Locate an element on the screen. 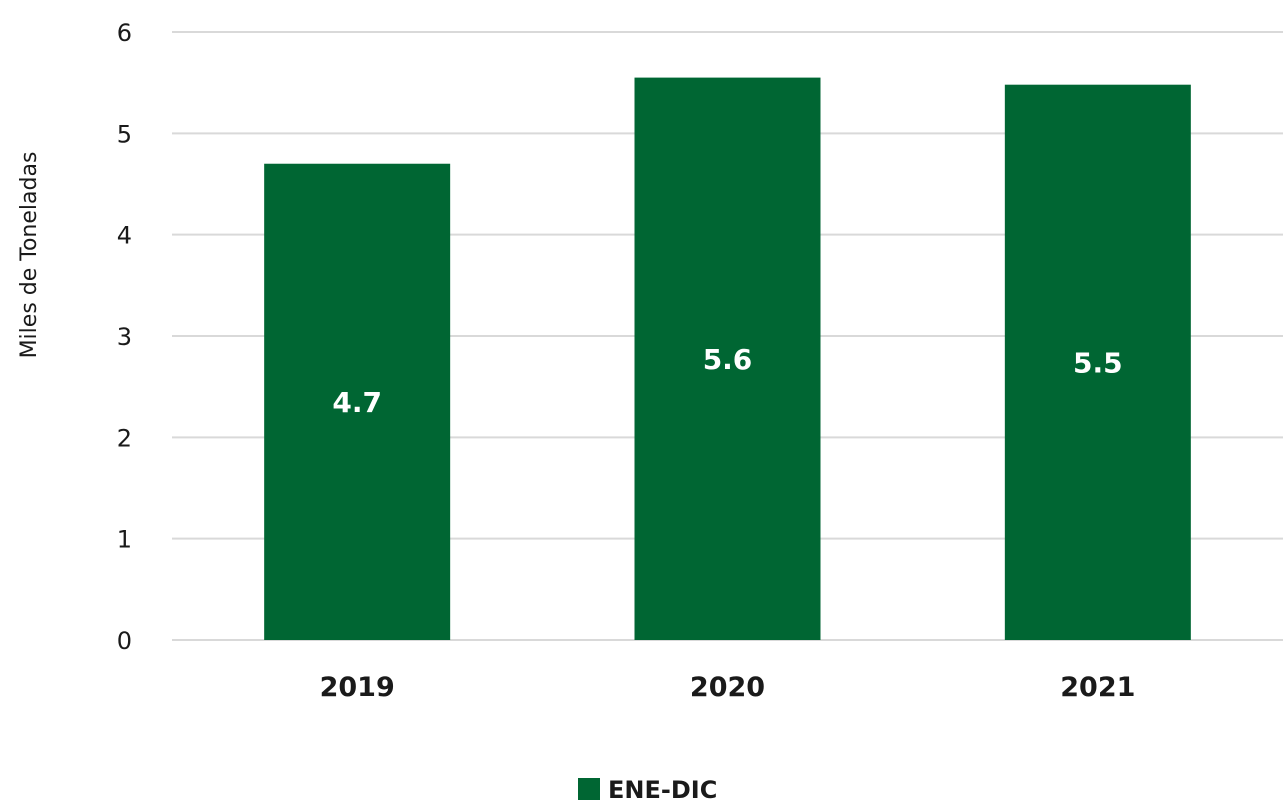 This screenshot has height=807, width=1287. y-tick-label: 6 is located at coordinates (124, 33).